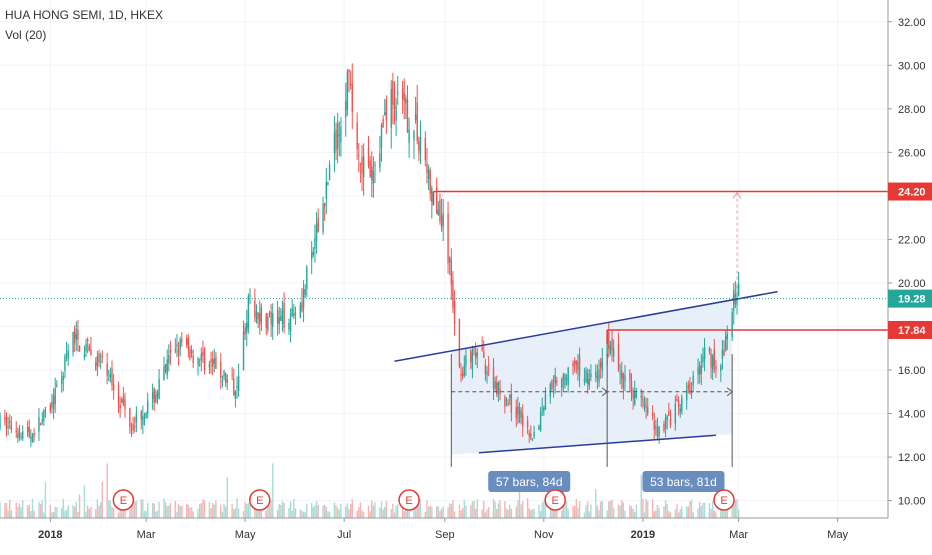 The height and width of the screenshot is (555, 932). What do you see at coordinates (912, 415) in the screenshot?
I see `y-tick-label: 14.00` at bounding box center [912, 415].